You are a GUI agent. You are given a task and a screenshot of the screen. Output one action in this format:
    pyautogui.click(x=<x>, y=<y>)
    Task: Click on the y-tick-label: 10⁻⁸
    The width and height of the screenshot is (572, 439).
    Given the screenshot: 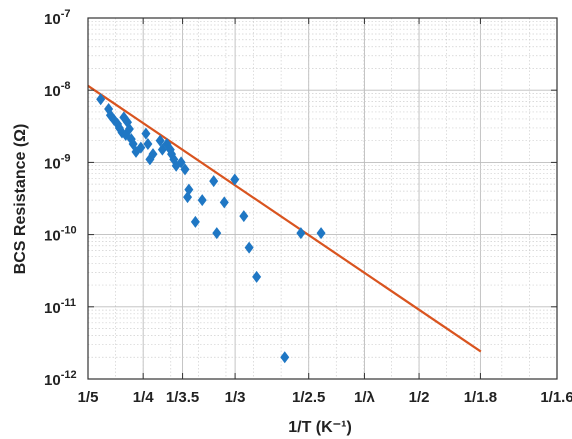 What is the action you would take?
    pyautogui.click(x=57, y=90)
    